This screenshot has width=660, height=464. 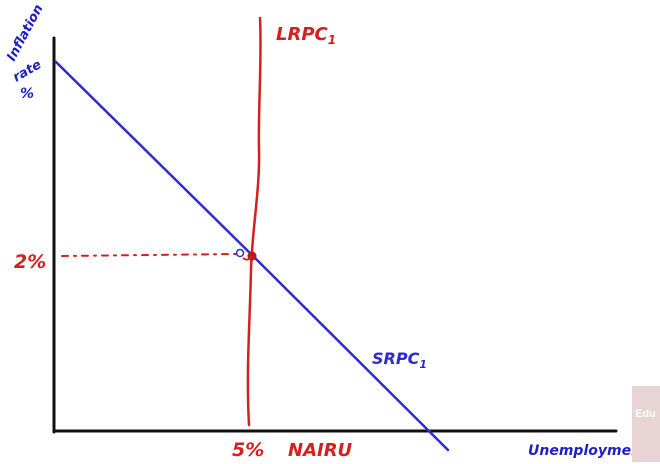 What do you see at coordinates (399, 360) in the screenshot?
I see `srpc-label: SRPC1` at bounding box center [399, 360].